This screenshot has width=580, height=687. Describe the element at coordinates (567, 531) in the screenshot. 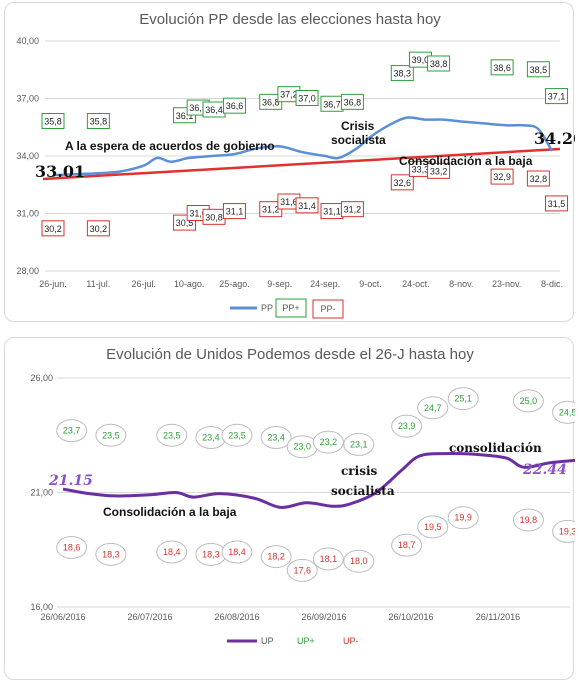

I see `up-minus-label: 19,3` at that location.